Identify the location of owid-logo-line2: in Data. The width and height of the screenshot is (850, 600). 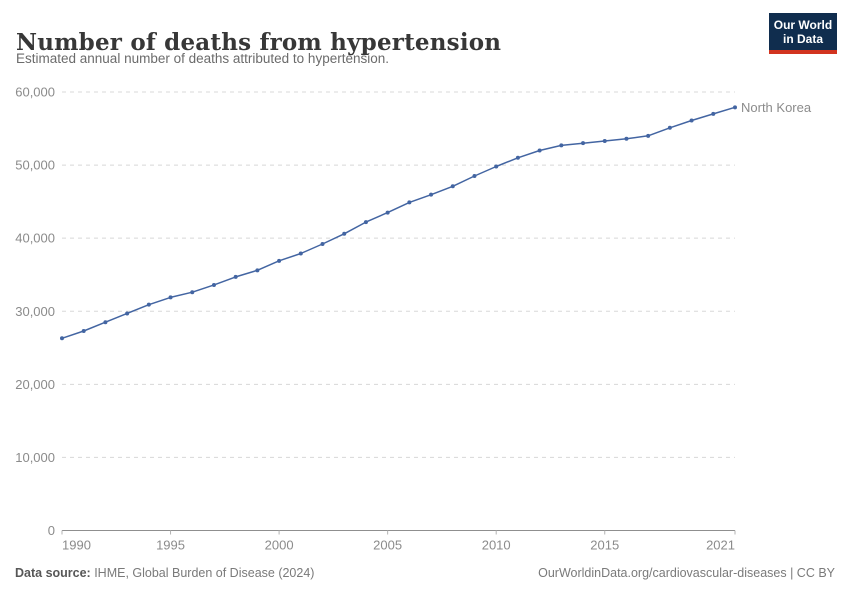
(802, 39).